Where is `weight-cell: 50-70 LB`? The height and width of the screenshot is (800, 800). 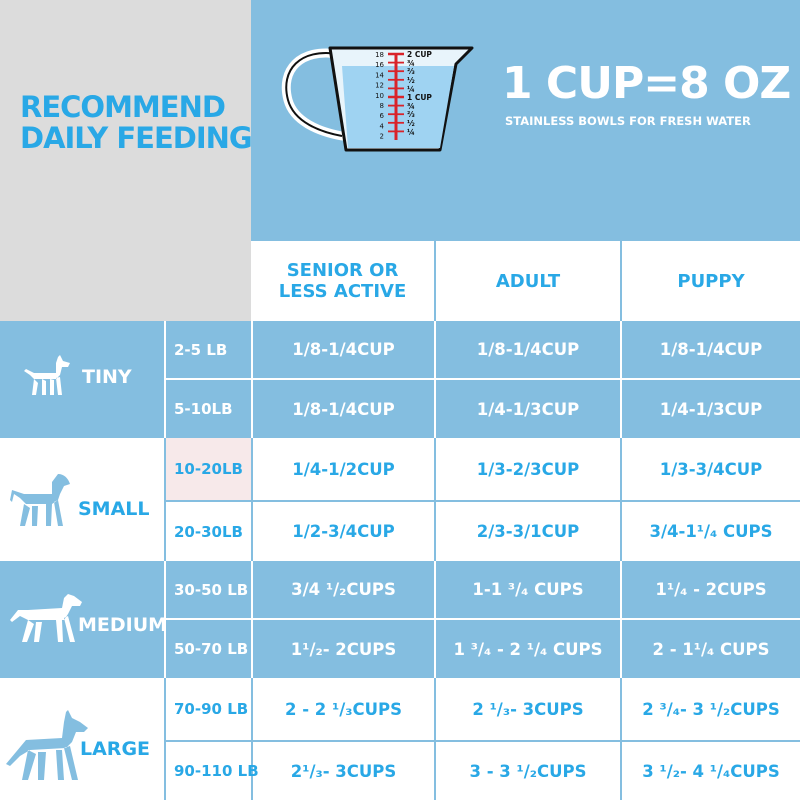
weight-cell: 50-70 LB is located at coordinates (211, 649).